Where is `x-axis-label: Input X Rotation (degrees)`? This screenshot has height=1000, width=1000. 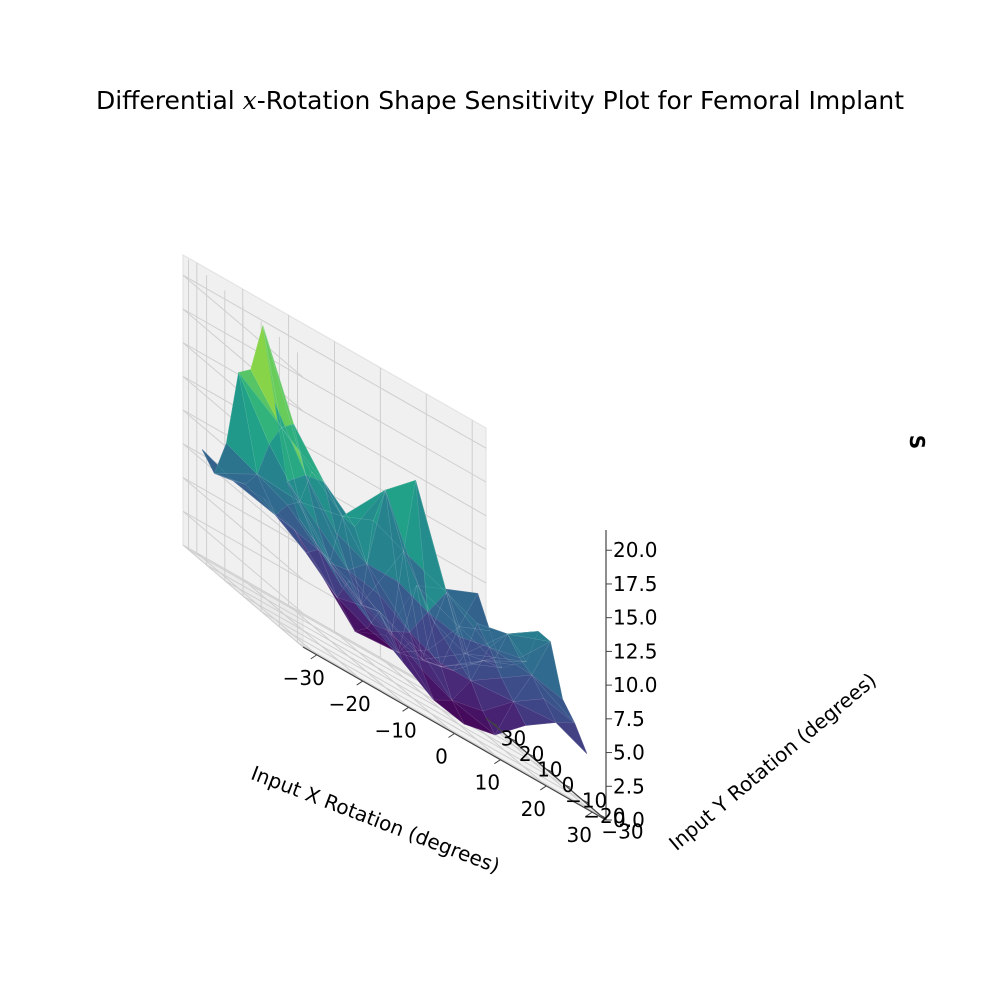
x-axis-label: Input X Rotation (degrees) is located at coordinates (375, 819).